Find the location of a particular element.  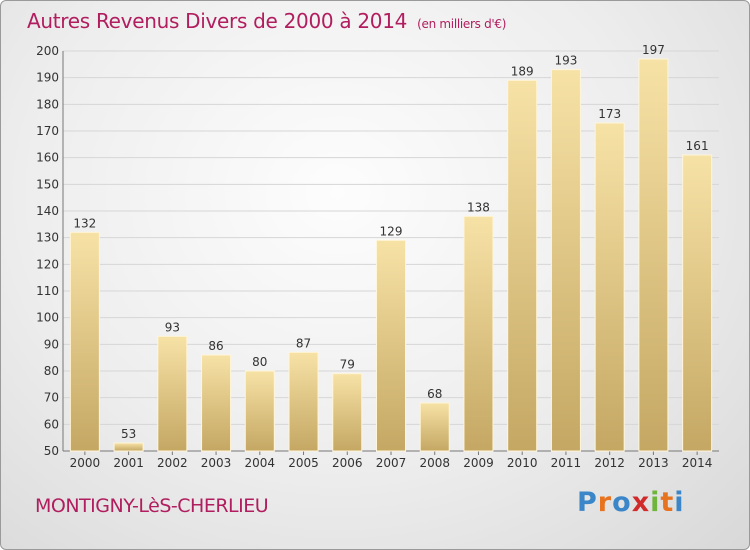

data-label-2012: 173 is located at coordinates (609, 114).